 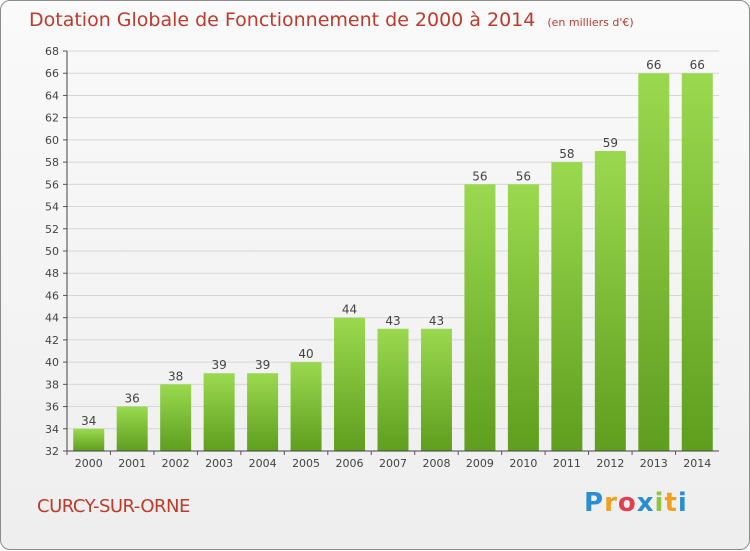 What do you see at coordinates (654, 262) in the screenshot?
I see `bar-2013` at bounding box center [654, 262].